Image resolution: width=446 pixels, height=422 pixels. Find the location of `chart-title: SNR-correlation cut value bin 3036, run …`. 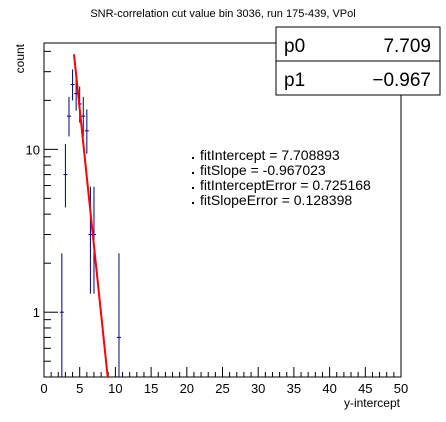

chart-title: SNR-correlation cut value bin 3036, run … is located at coordinates (222, 14).